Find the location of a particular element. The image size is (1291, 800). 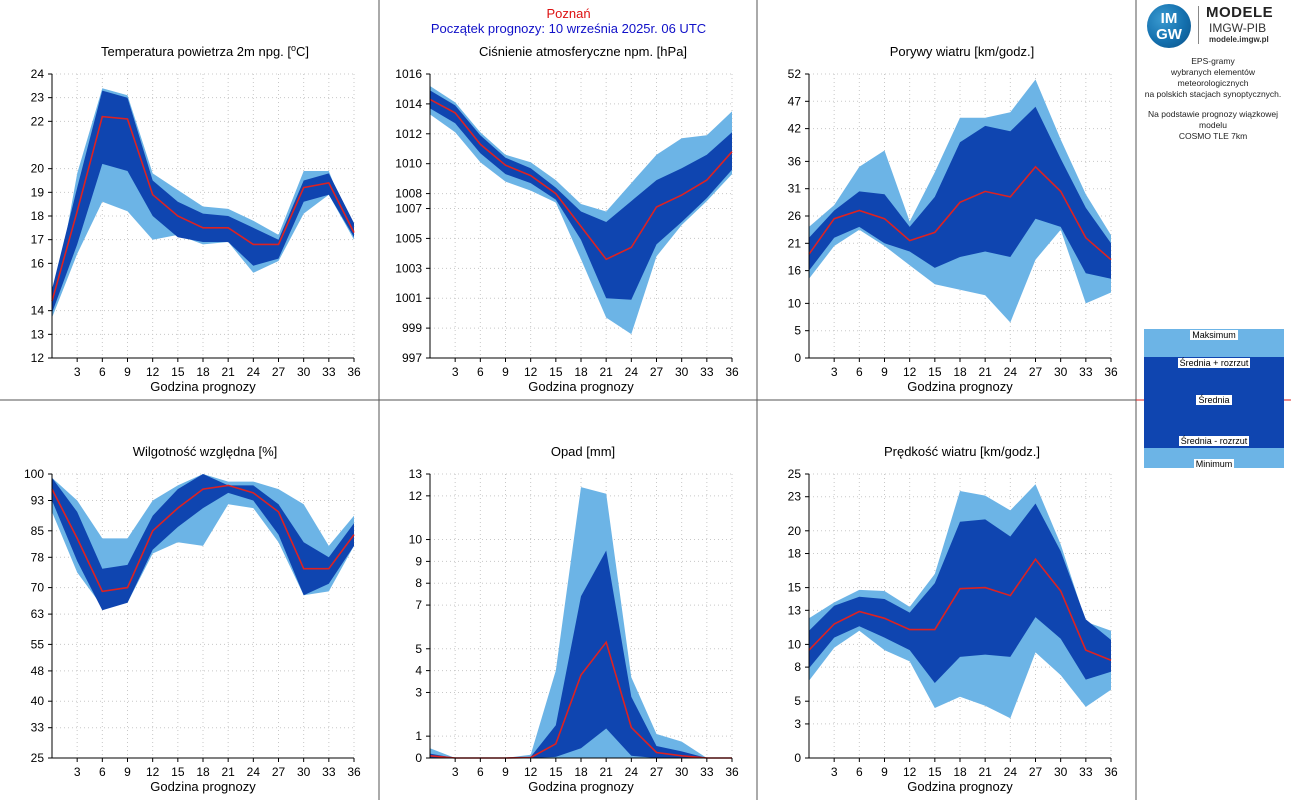

y-tick-label: 15 is located at coordinates (795, 588).